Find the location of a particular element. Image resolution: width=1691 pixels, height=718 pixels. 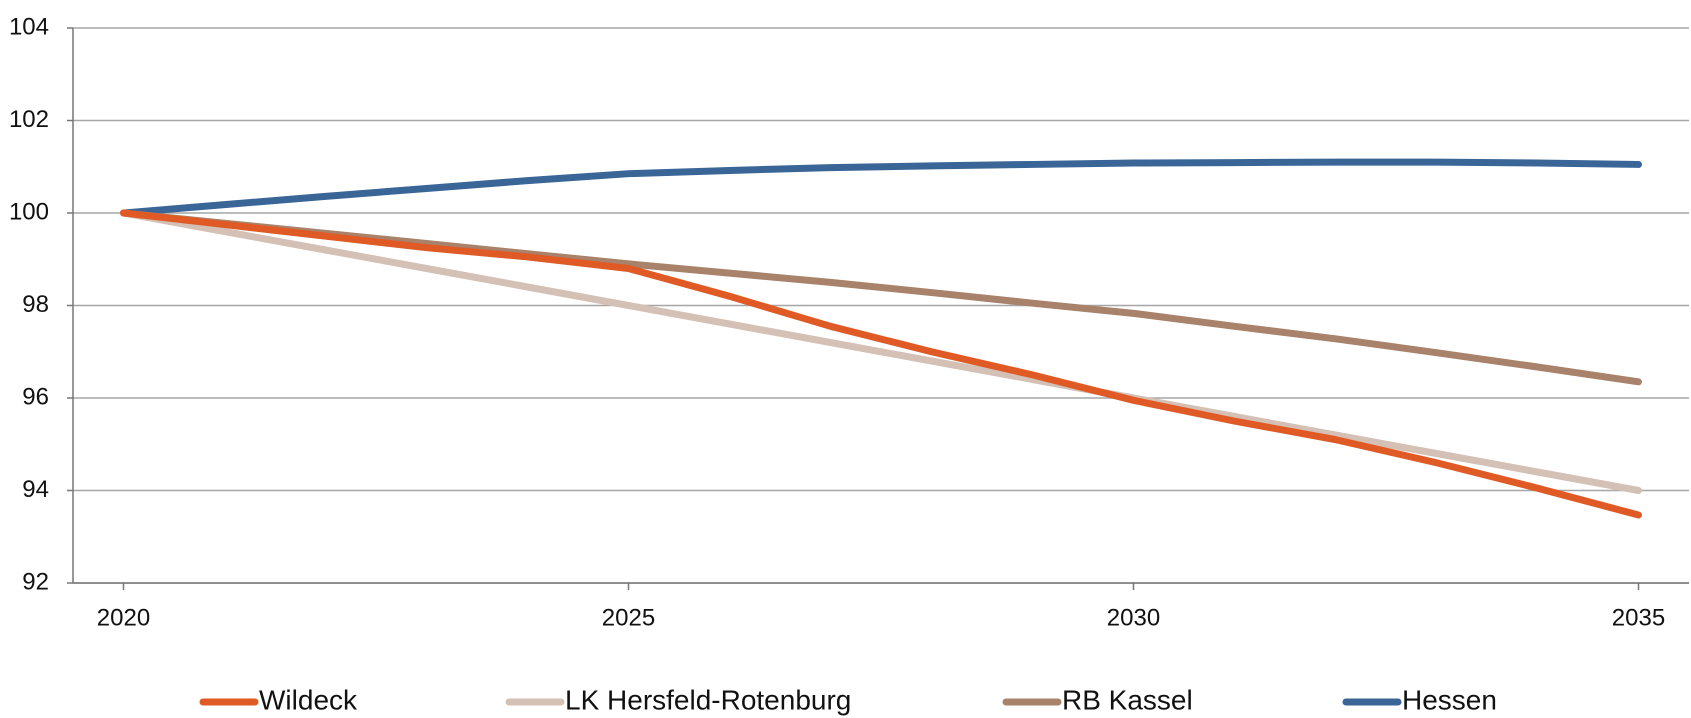

y-tick-label: 96 is located at coordinates (35, 396).